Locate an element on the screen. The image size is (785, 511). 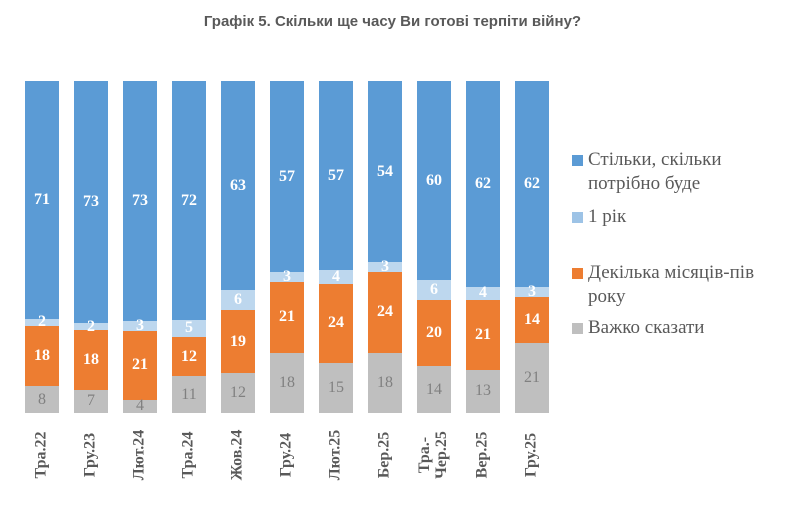
segment-value-label: 6 is located at coordinates (238, 300).